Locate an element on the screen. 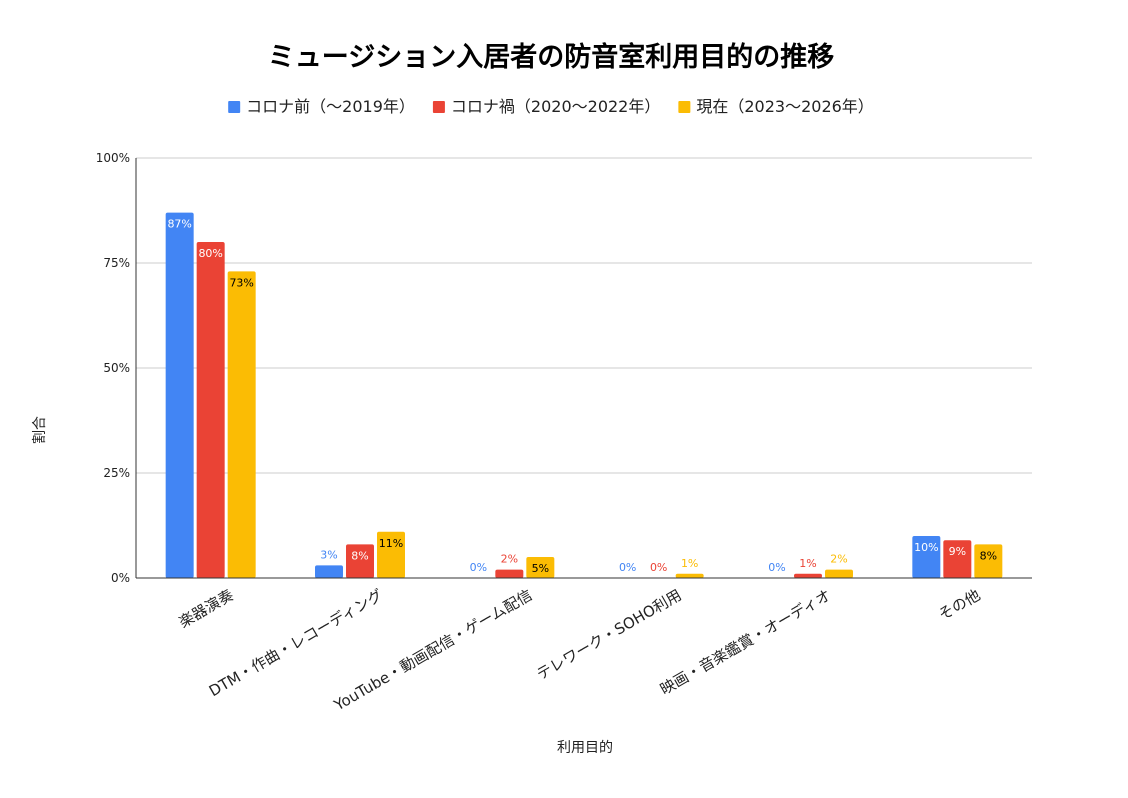  data-label: 5% is located at coordinates (540, 568).